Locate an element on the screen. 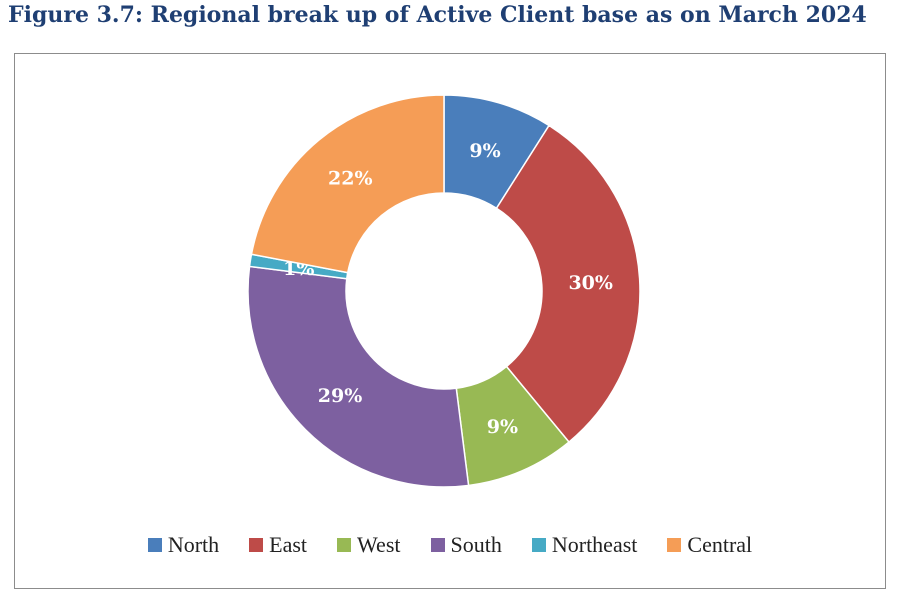 The width and height of the screenshot is (901, 607). data-label-north: 9% is located at coordinates (484, 151).